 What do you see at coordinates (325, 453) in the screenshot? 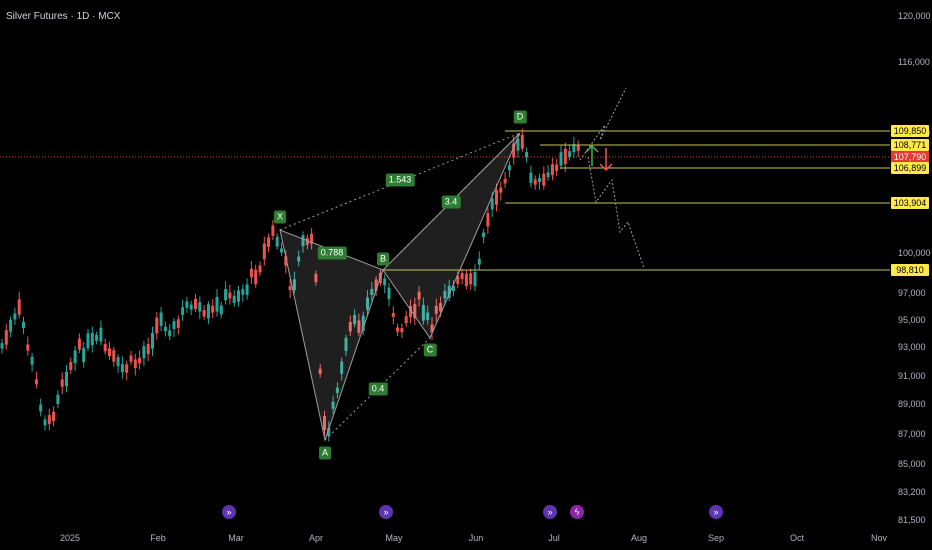
I see `pattern-point-a: A` at bounding box center [325, 453].